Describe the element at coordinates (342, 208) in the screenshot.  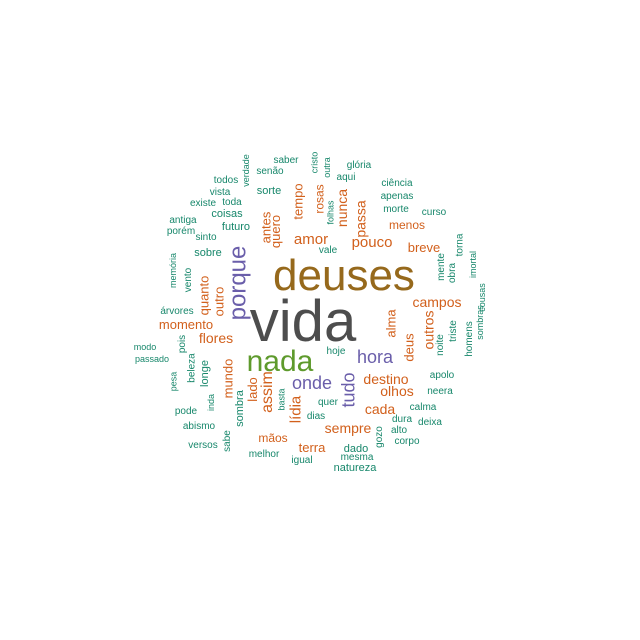
I see `word: nunca` at that location.